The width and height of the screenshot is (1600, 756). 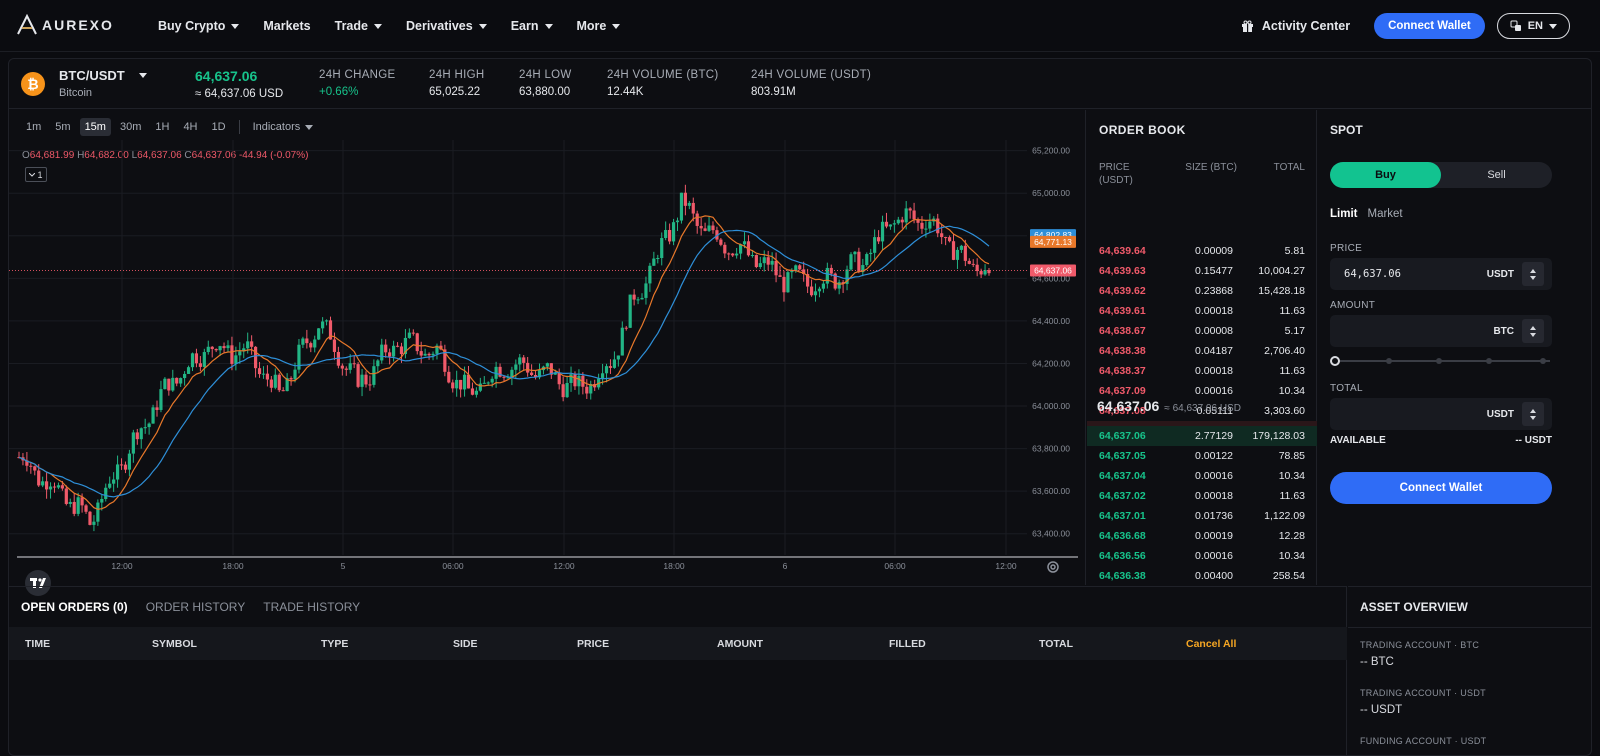 I want to click on pair-selector: BTC/USDT Bitcoin, so click(x=103, y=83).